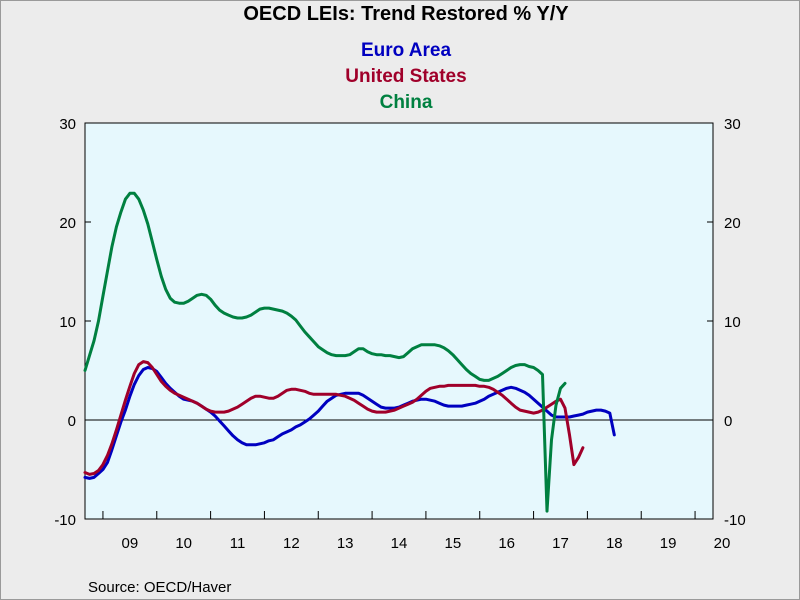 The image size is (800, 600). Describe the element at coordinates (560, 543) in the screenshot. I see `x-tick-label: 17` at that location.